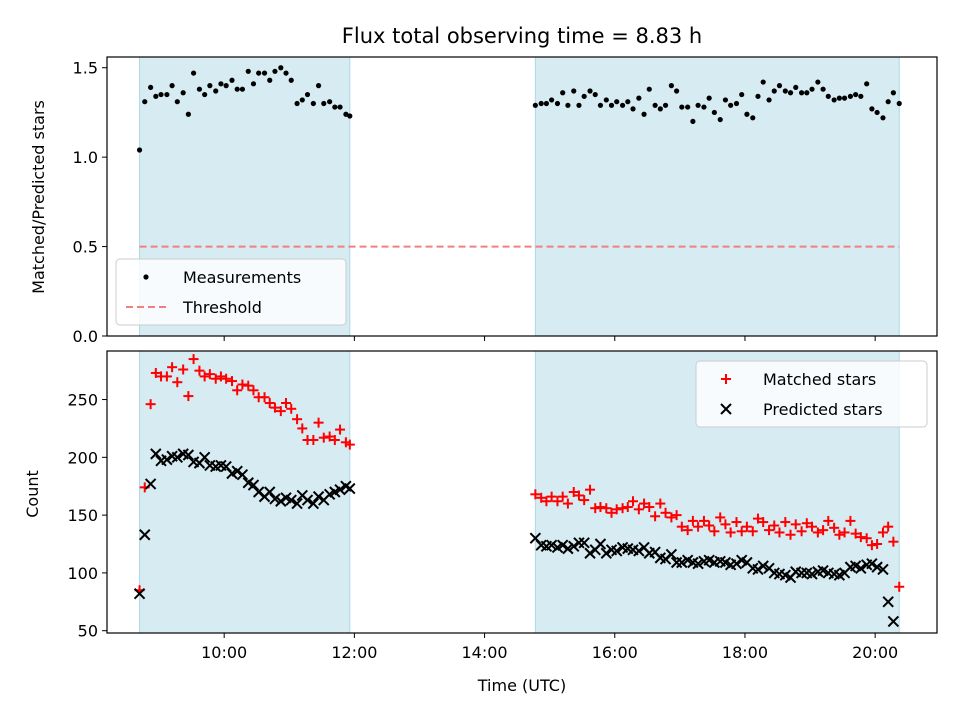 The width and height of the screenshot is (960, 720). Describe the element at coordinates (85, 157) in the screenshot. I see `y-tick-label: 1.0` at that location.